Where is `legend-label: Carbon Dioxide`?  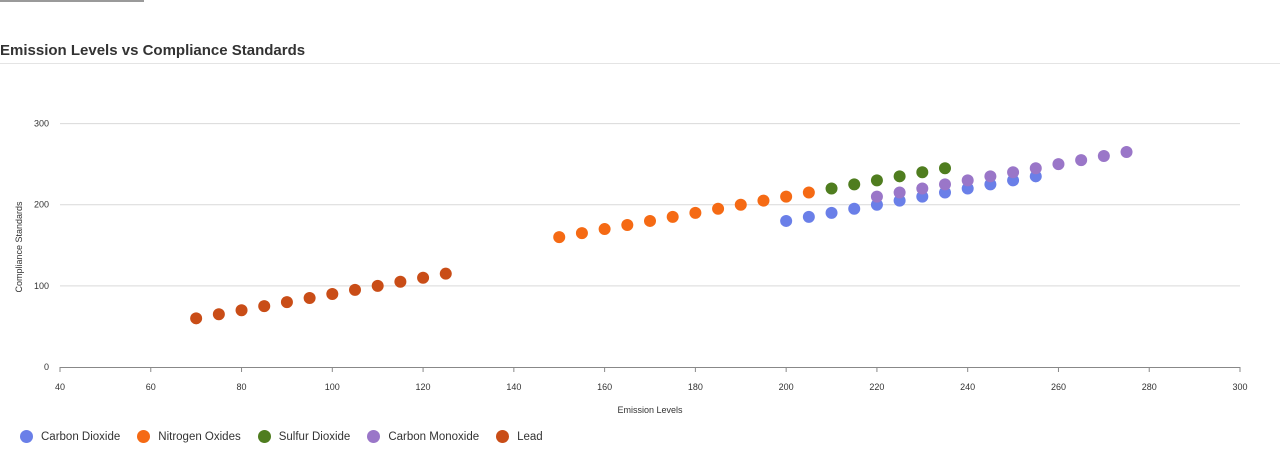
legend-label: Carbon Dioxide is located at coordinates (81, 436).